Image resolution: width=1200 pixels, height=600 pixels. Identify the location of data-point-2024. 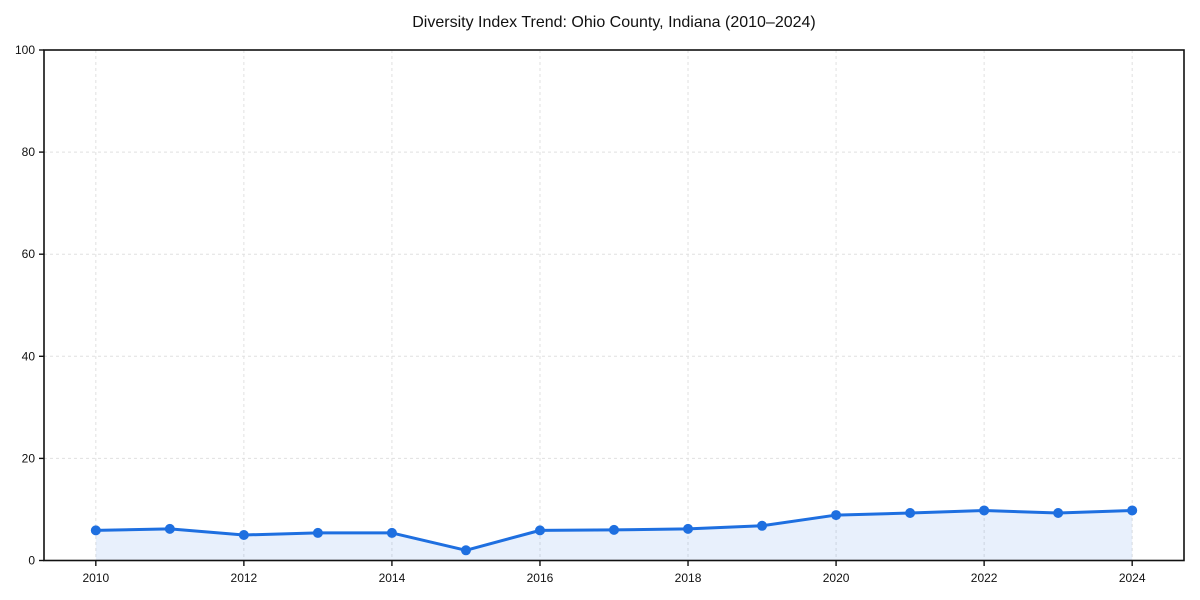
(1132, 510).